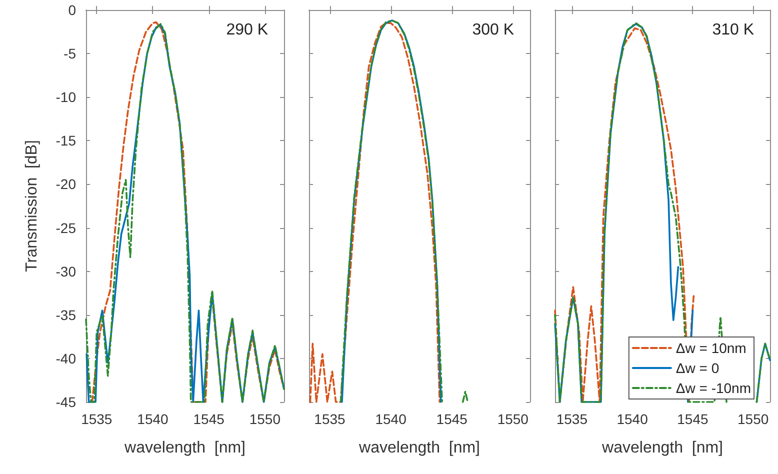 The image size is (778, 474). Describe the element at coordinates (493, 30) in the screenshot. I see `annotation: 300 K` at that location.